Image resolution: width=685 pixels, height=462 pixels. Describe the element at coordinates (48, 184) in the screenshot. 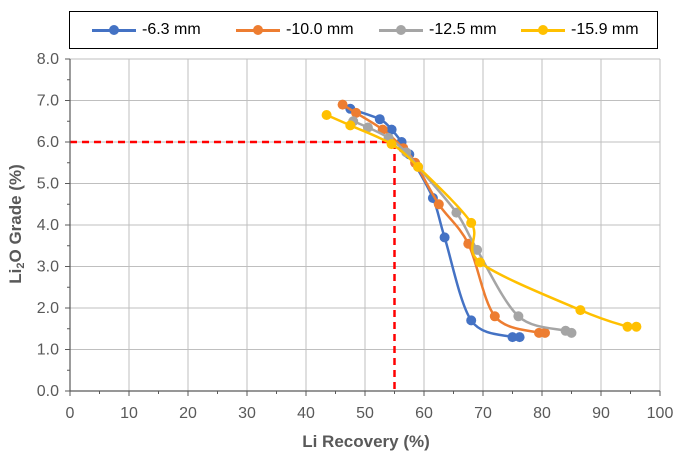

I see `y-tick-label: 5.0` at that location.